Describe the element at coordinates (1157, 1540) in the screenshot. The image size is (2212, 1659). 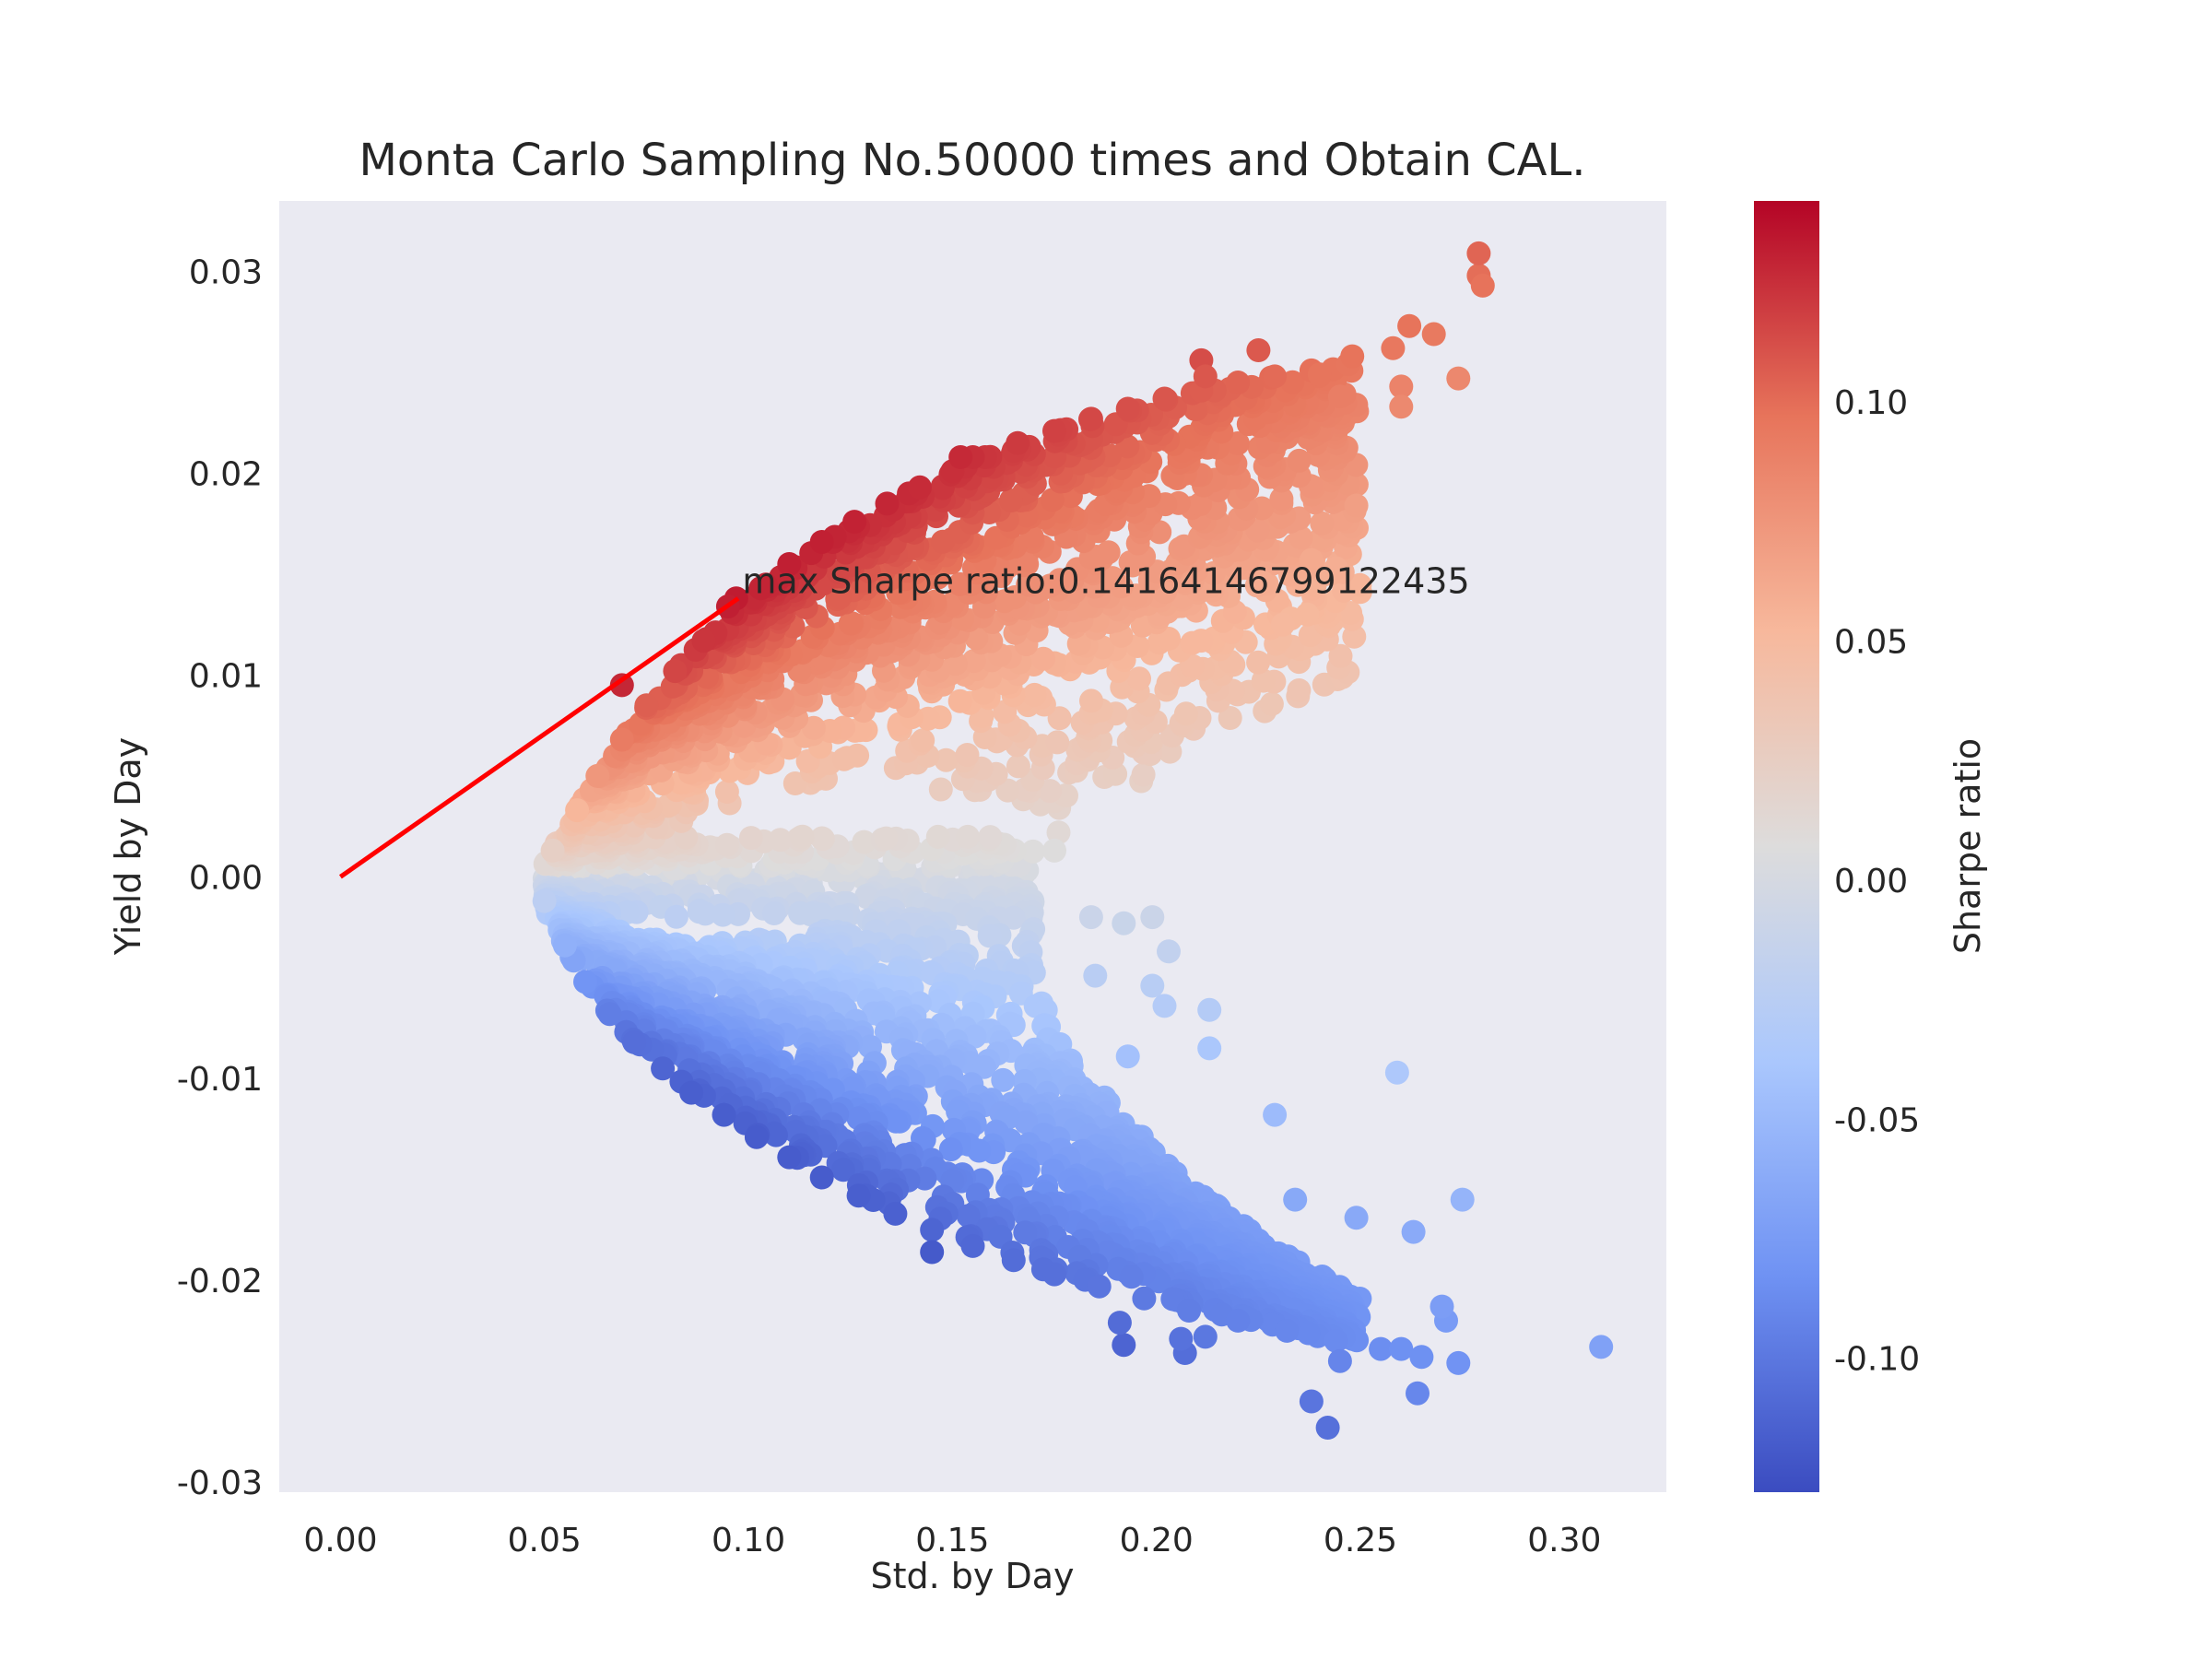
I see `x-tick-label: 0.20` at that location.